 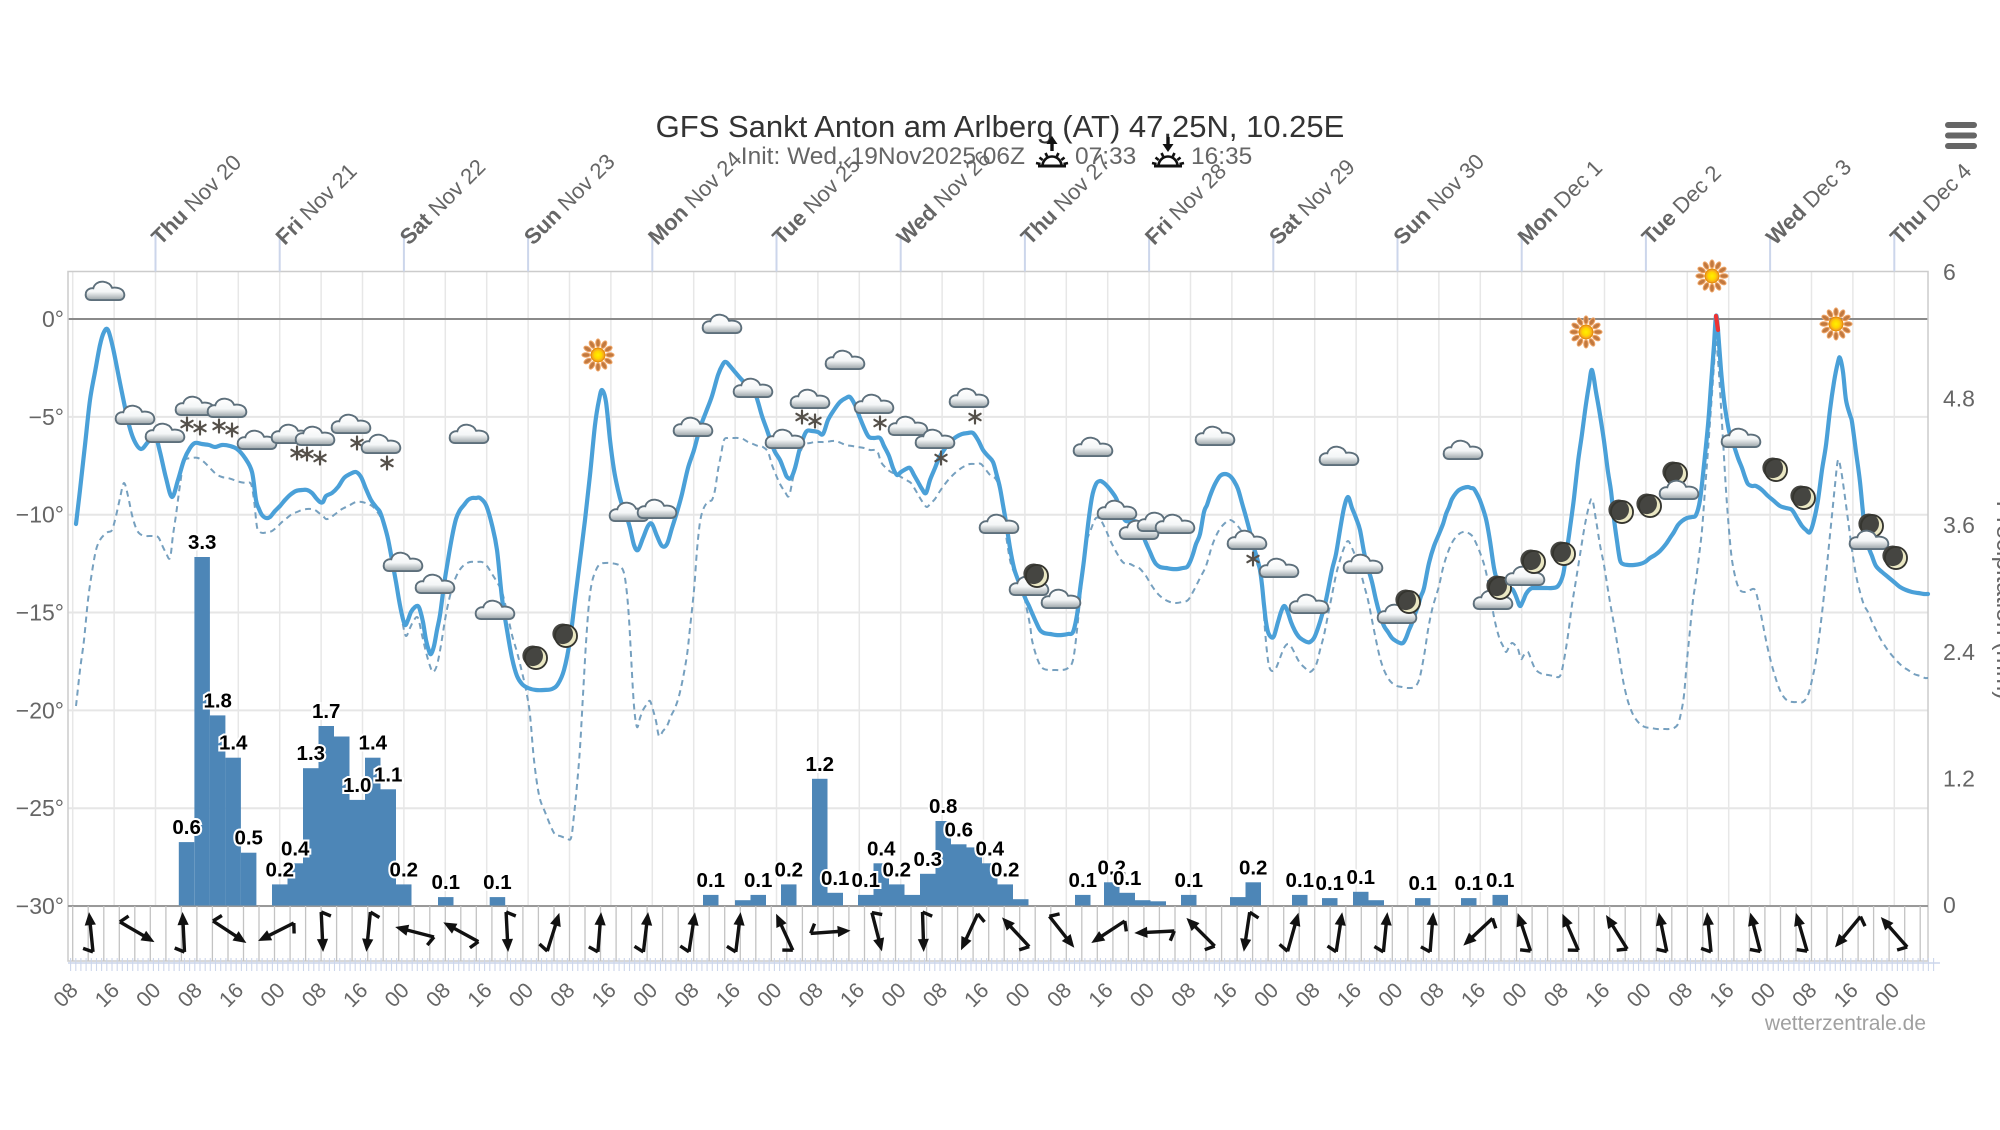 I want to click on svg-text: 6, so click(x=1949, y=272).